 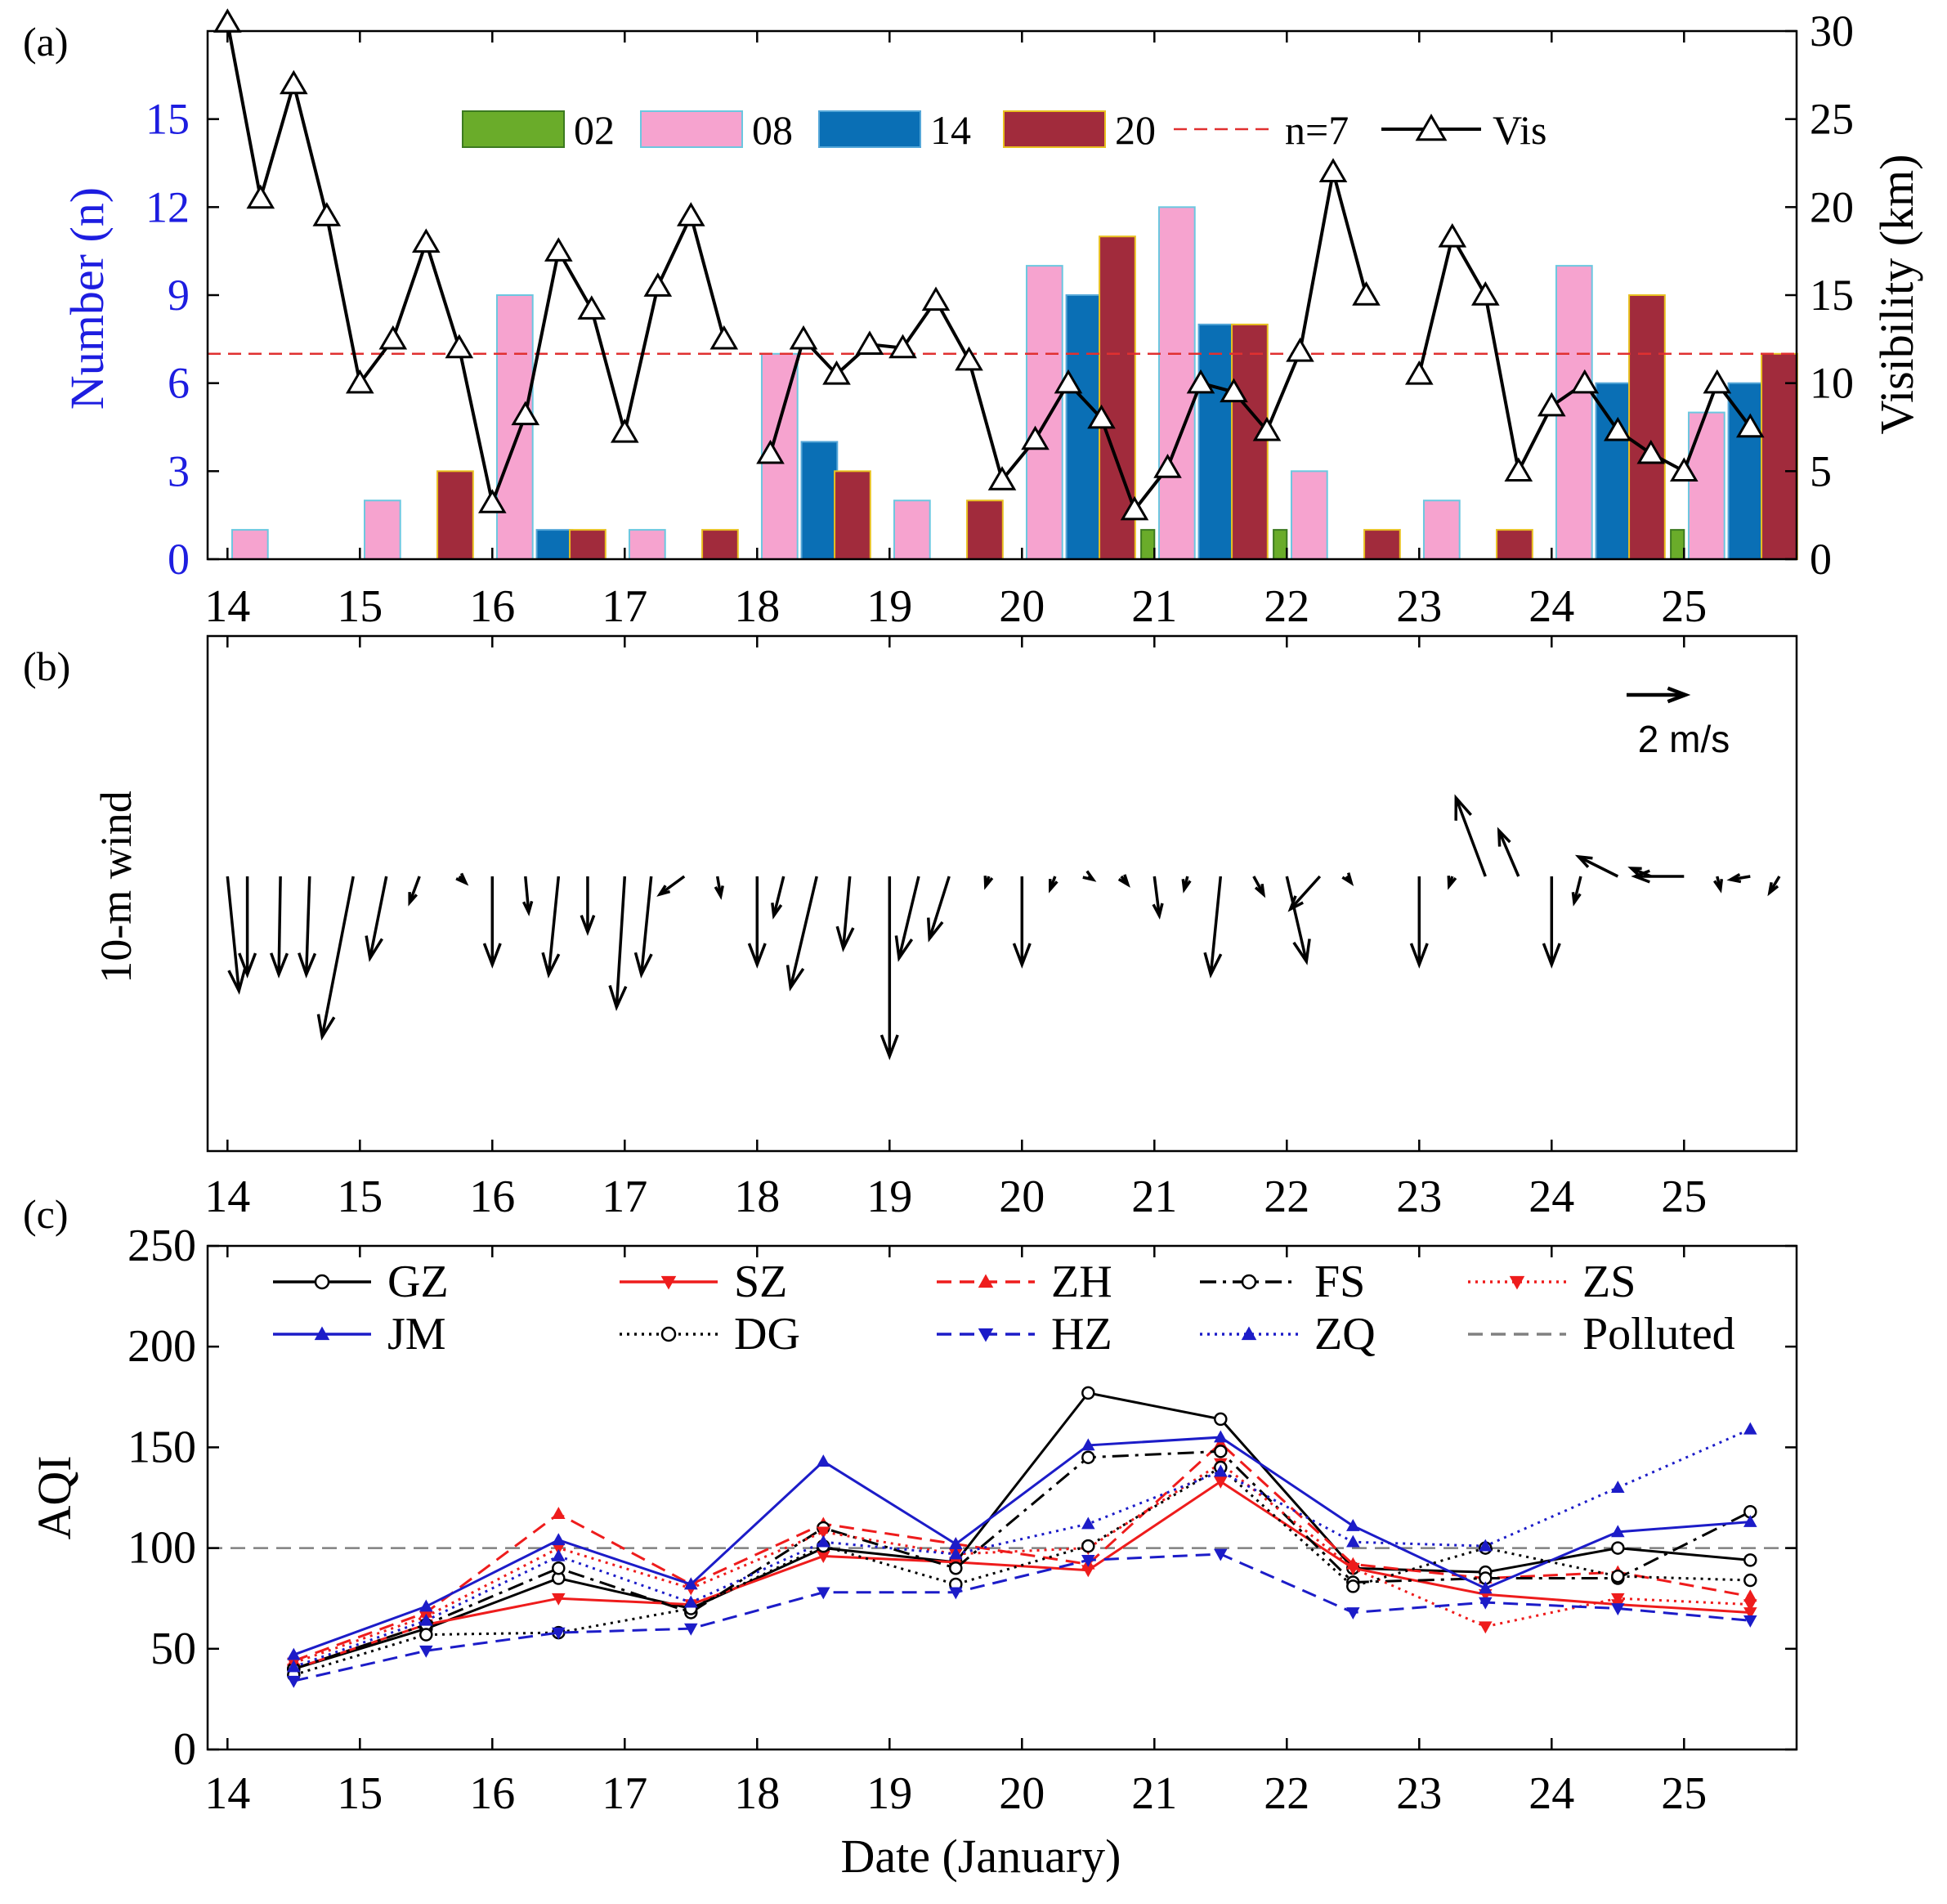 I want to click on y-tick-label: 0, so click(x=184, y=1750).